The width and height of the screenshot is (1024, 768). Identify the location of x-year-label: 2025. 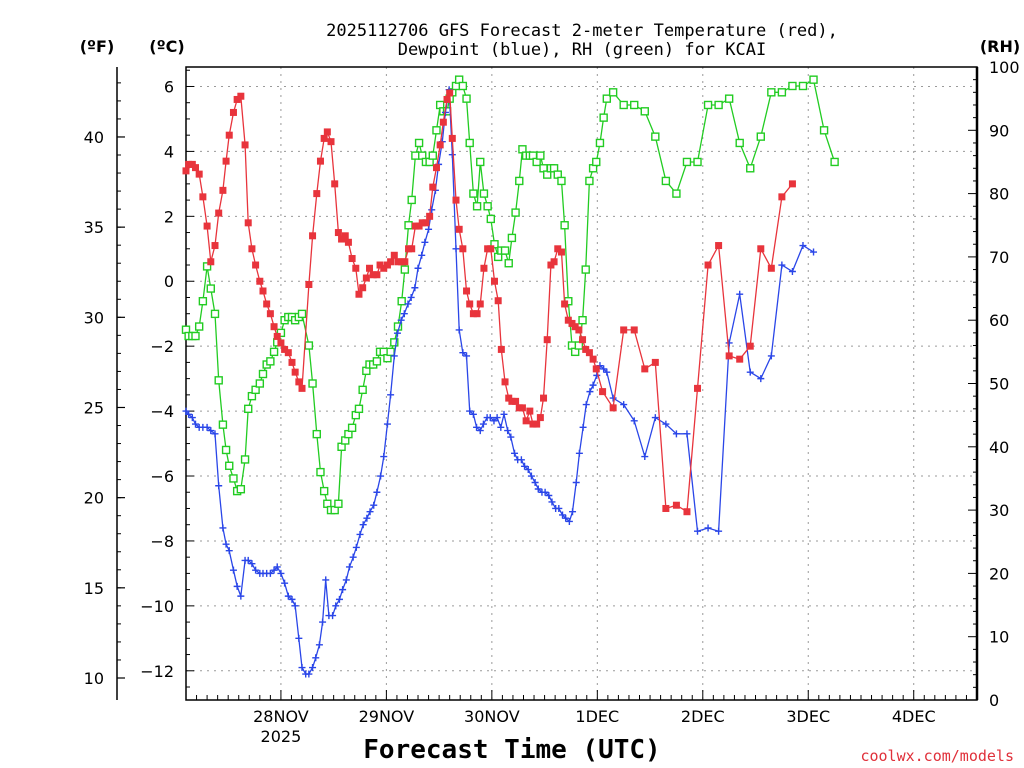
(281, 736).